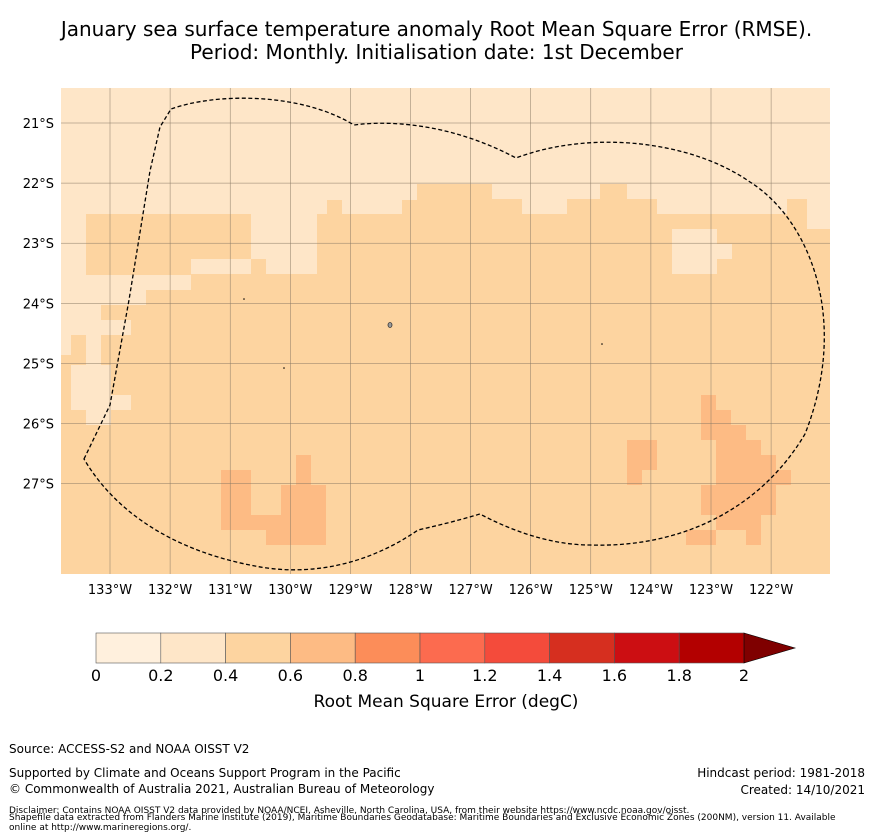 This screenshot has width=873, height=839. What do you see at coordinates (38, 485) in the screenshot?
I see `lat-tick-label: 27°S` at bounding box center [38, 485].